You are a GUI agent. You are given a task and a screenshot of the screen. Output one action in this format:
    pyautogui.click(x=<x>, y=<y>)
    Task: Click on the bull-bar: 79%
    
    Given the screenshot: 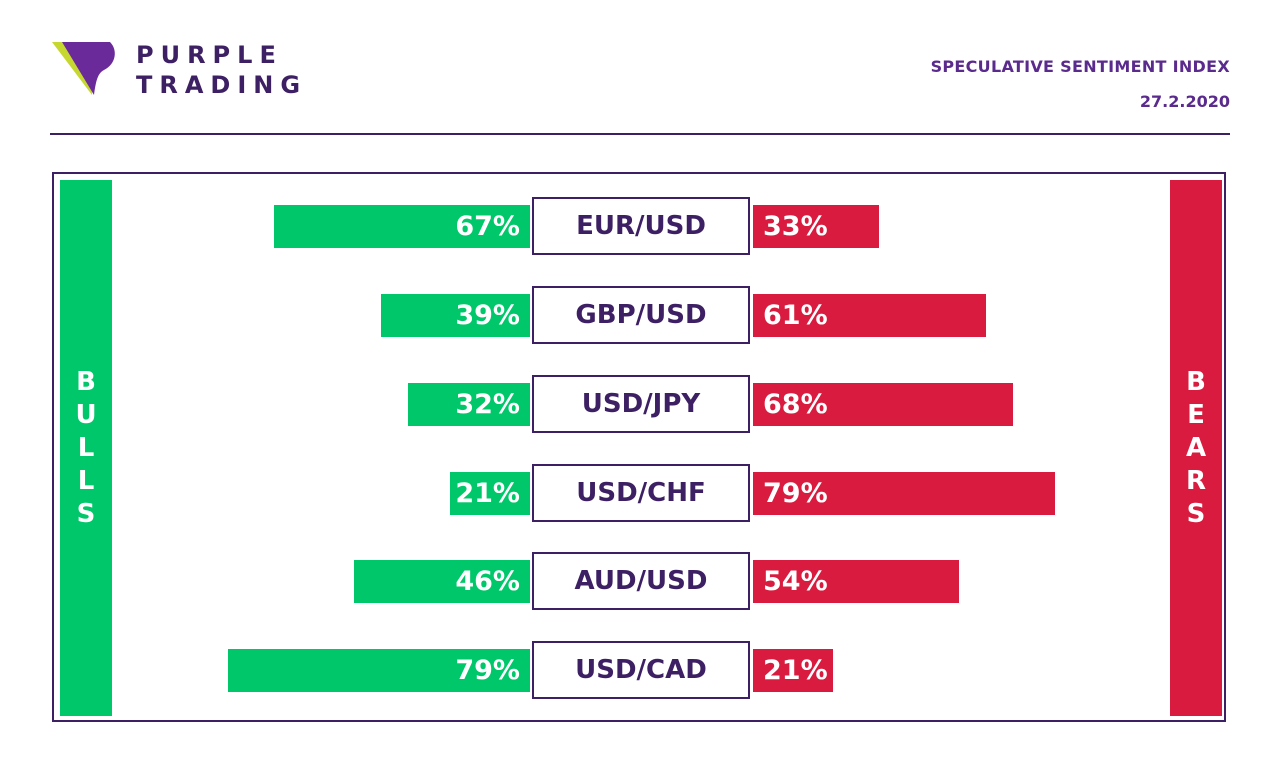 What is the action you would take?
    pyautogui.click(x=379, y=670)
    